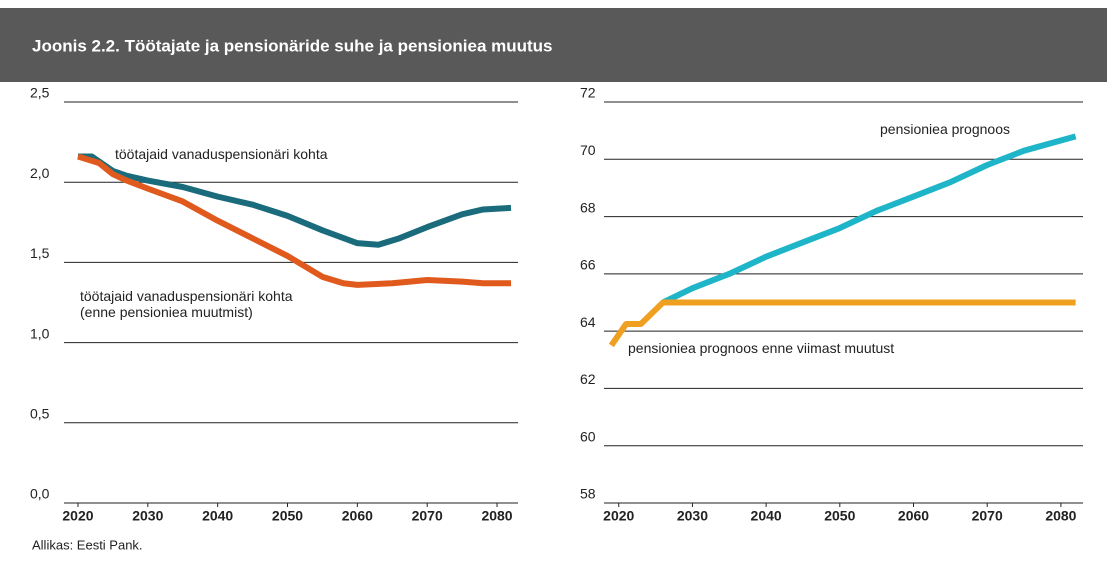 The image size is (1107, 568). I want to click on series-label: pensioniea prognoos enne viimast muutust, so click(761, 348).